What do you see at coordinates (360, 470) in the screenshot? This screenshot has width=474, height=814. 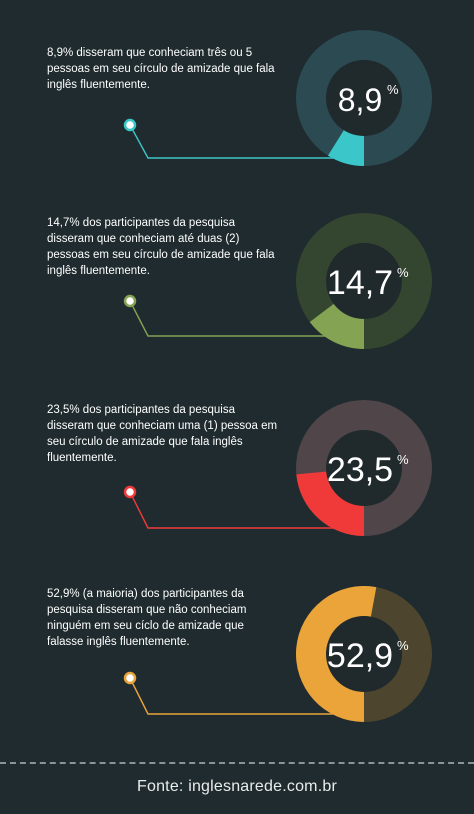 I see `donut-value-label: 23,5` at bounding box center [360, 470].